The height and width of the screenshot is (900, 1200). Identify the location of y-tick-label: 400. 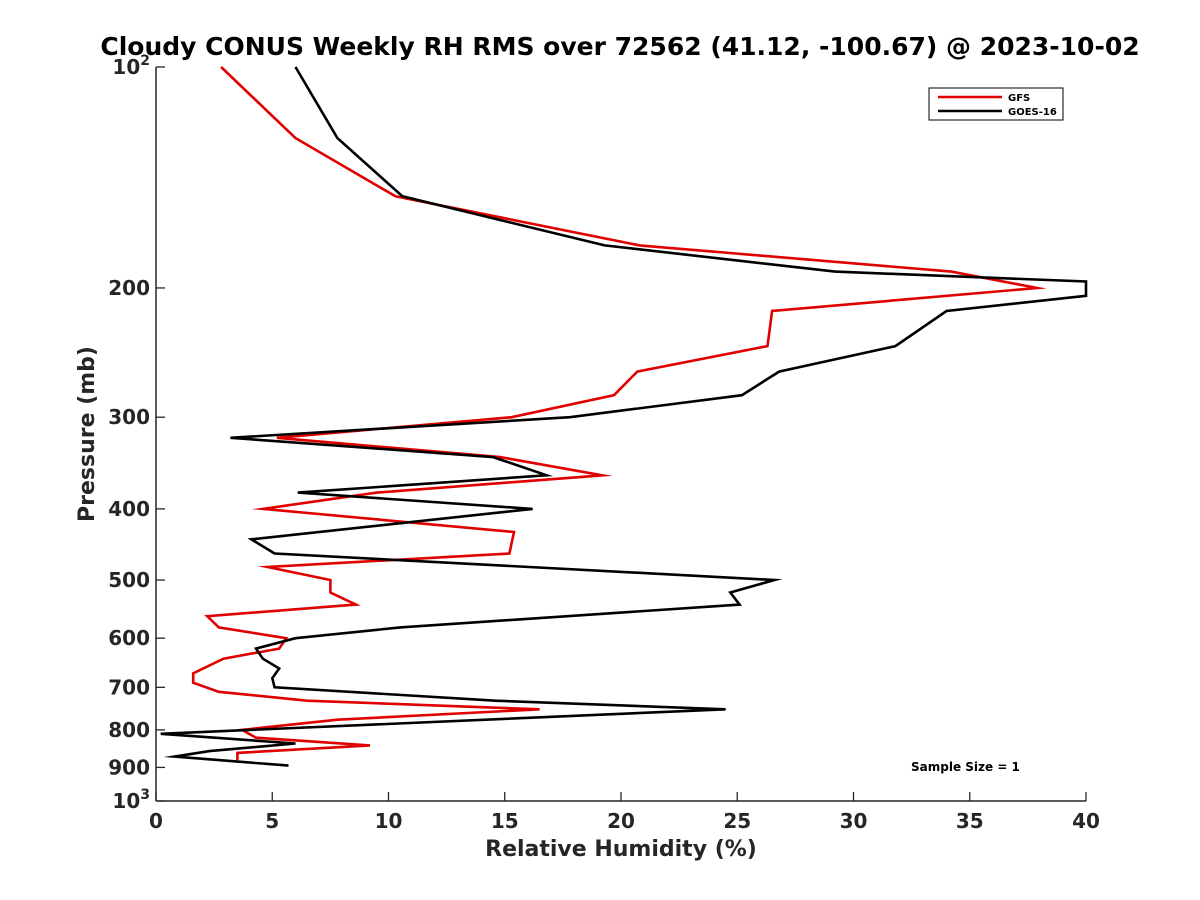
(129, 509).